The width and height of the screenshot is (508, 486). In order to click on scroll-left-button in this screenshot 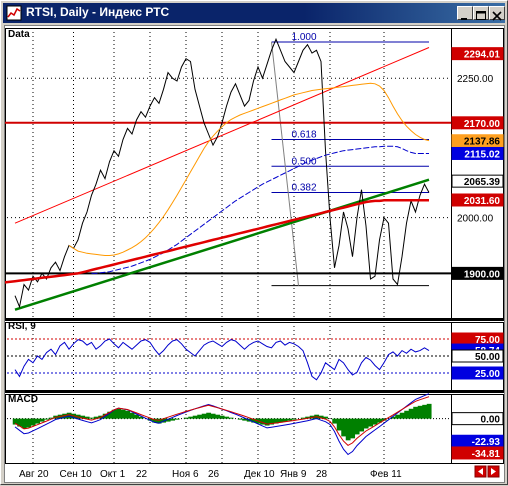, I will do `click(480, 471)`.